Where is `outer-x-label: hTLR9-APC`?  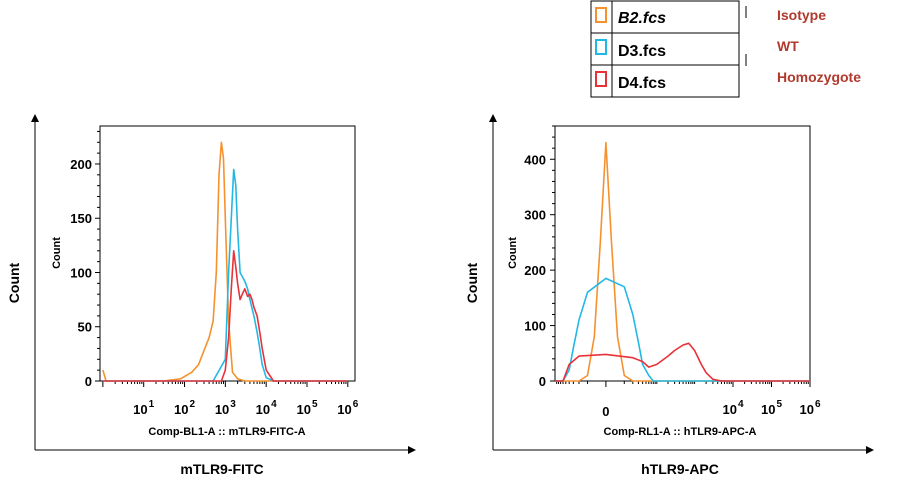
outer-x-label: hTLR9-APC is located at coordinates (680, 469).